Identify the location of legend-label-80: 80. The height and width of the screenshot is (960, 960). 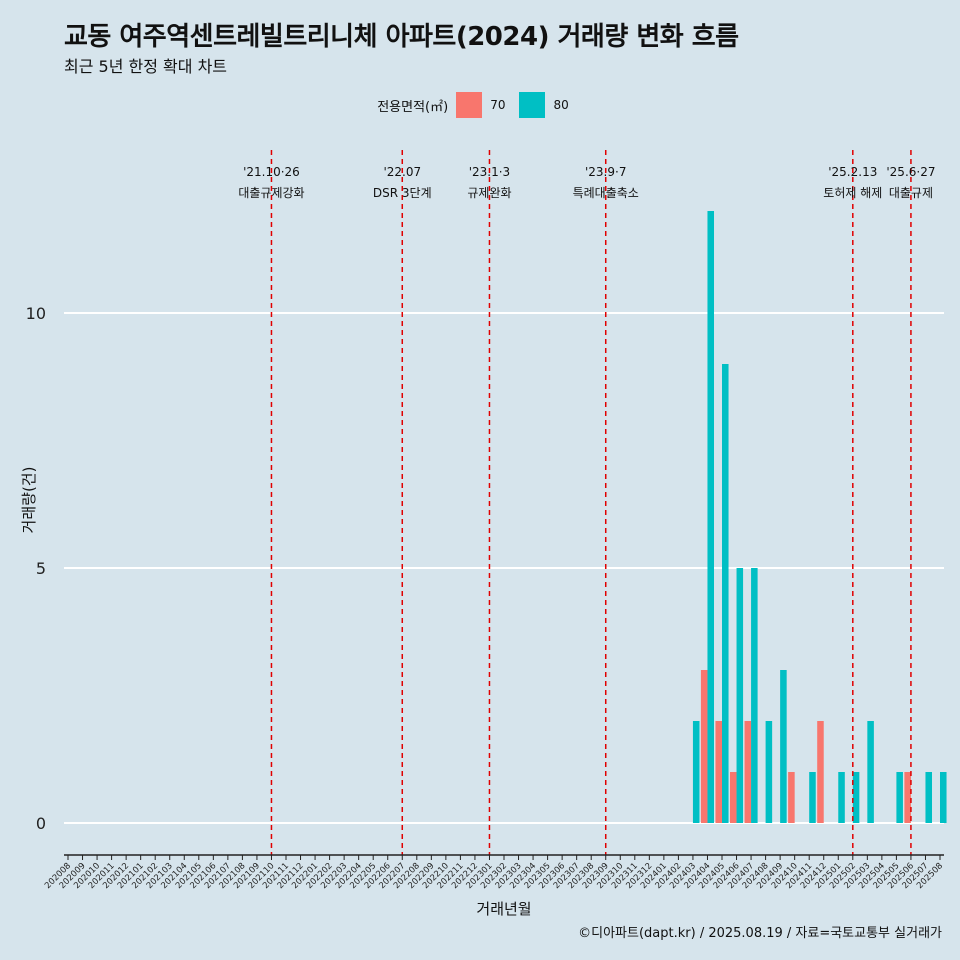
(561, 105).